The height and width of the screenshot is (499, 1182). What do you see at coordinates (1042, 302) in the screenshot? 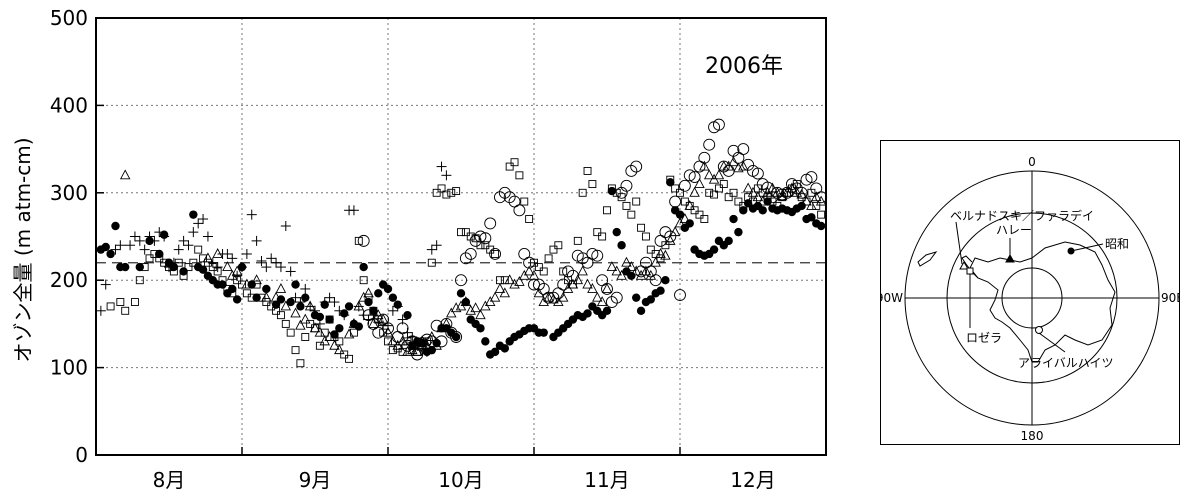
I see `antarctica-coastline` at bounding box center [1042, 302].